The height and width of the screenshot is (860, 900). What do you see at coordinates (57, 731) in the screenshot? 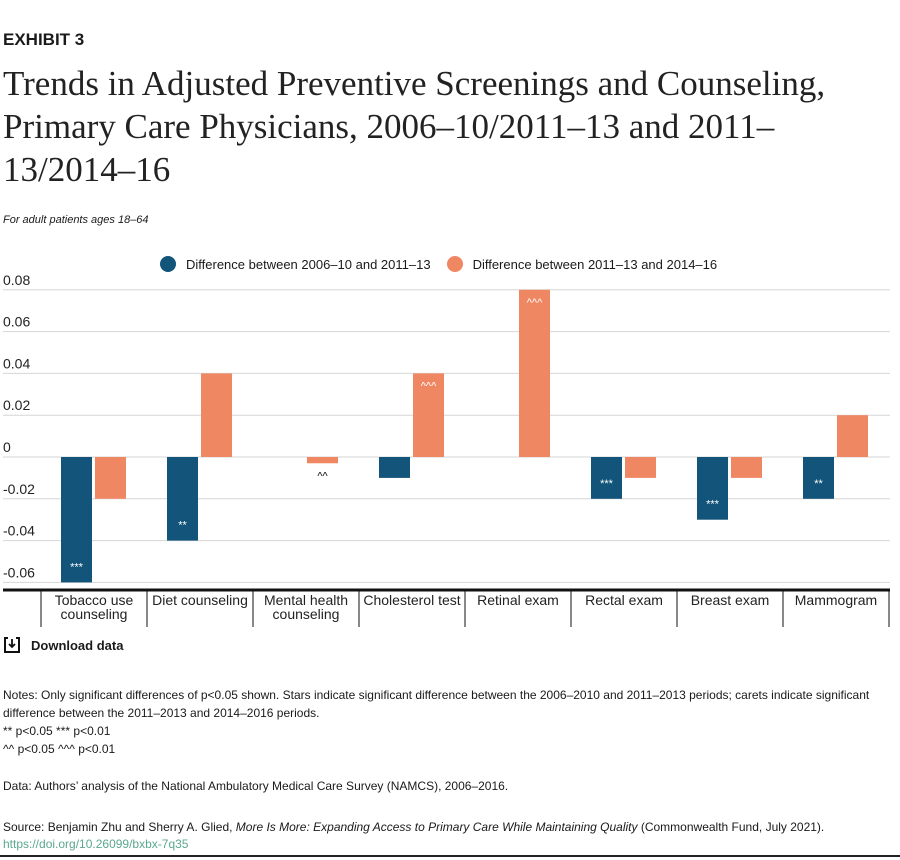
I see `notes-stars: ** p<0.05 *** p<0.01` at bounding box center [57, 731].